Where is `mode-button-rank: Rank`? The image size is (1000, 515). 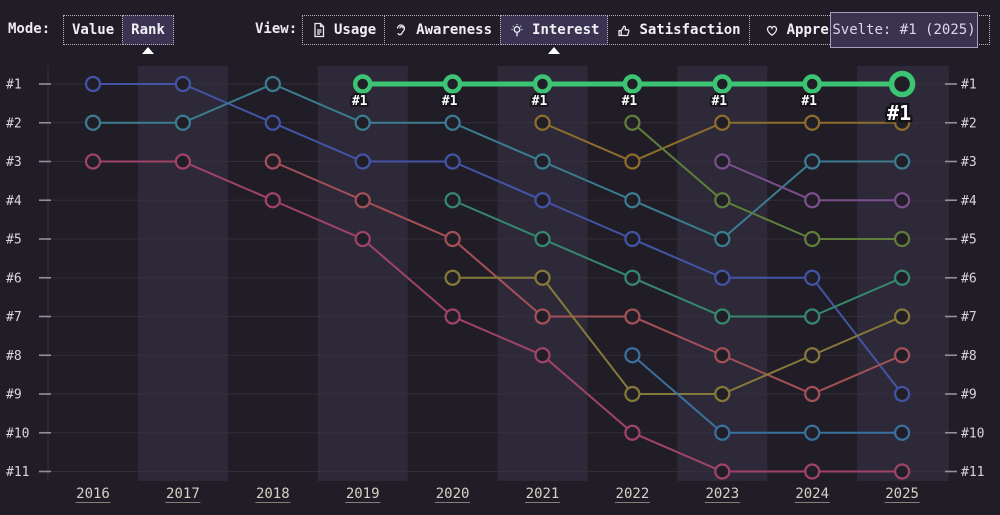 mode-button-rank: Rank is located at coordinates (148, 34).